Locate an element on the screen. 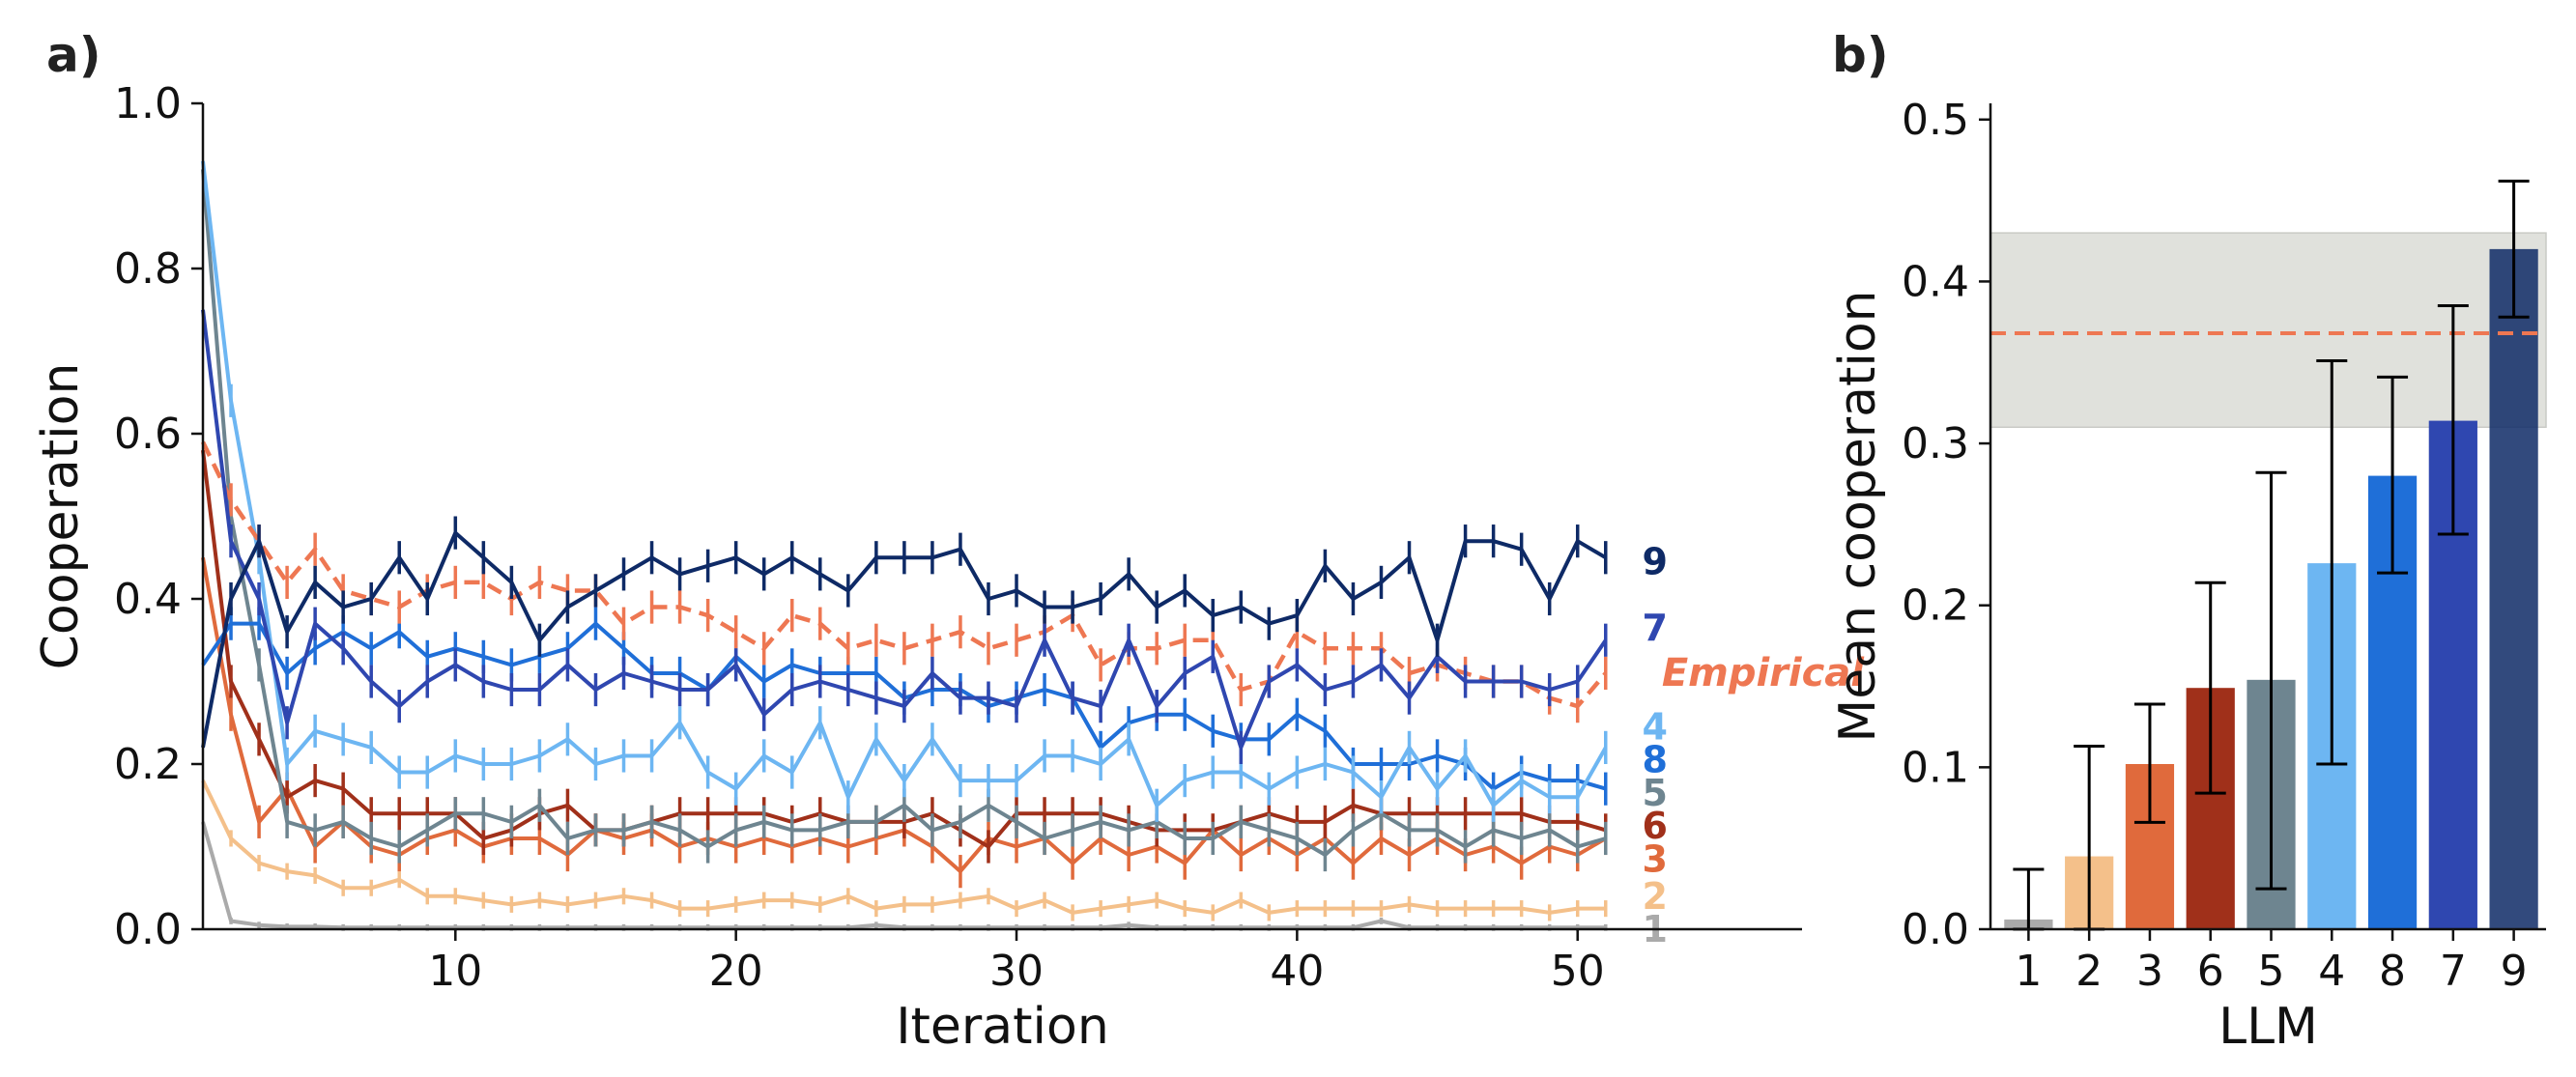  y-tick-label: 0.6 is located at coordinates (148, 434).